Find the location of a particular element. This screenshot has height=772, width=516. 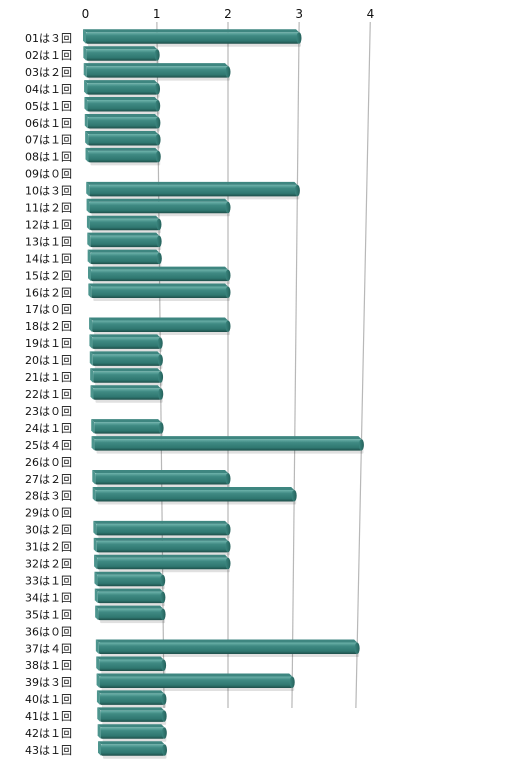

category-label: 18は２回 is located at coordinates (48, 326).